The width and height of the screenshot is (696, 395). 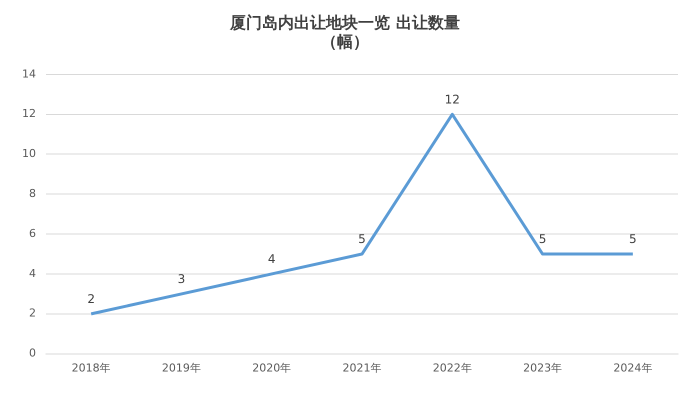 I want to click on x-tick-label: 2020年, so click(x=272, y=367).